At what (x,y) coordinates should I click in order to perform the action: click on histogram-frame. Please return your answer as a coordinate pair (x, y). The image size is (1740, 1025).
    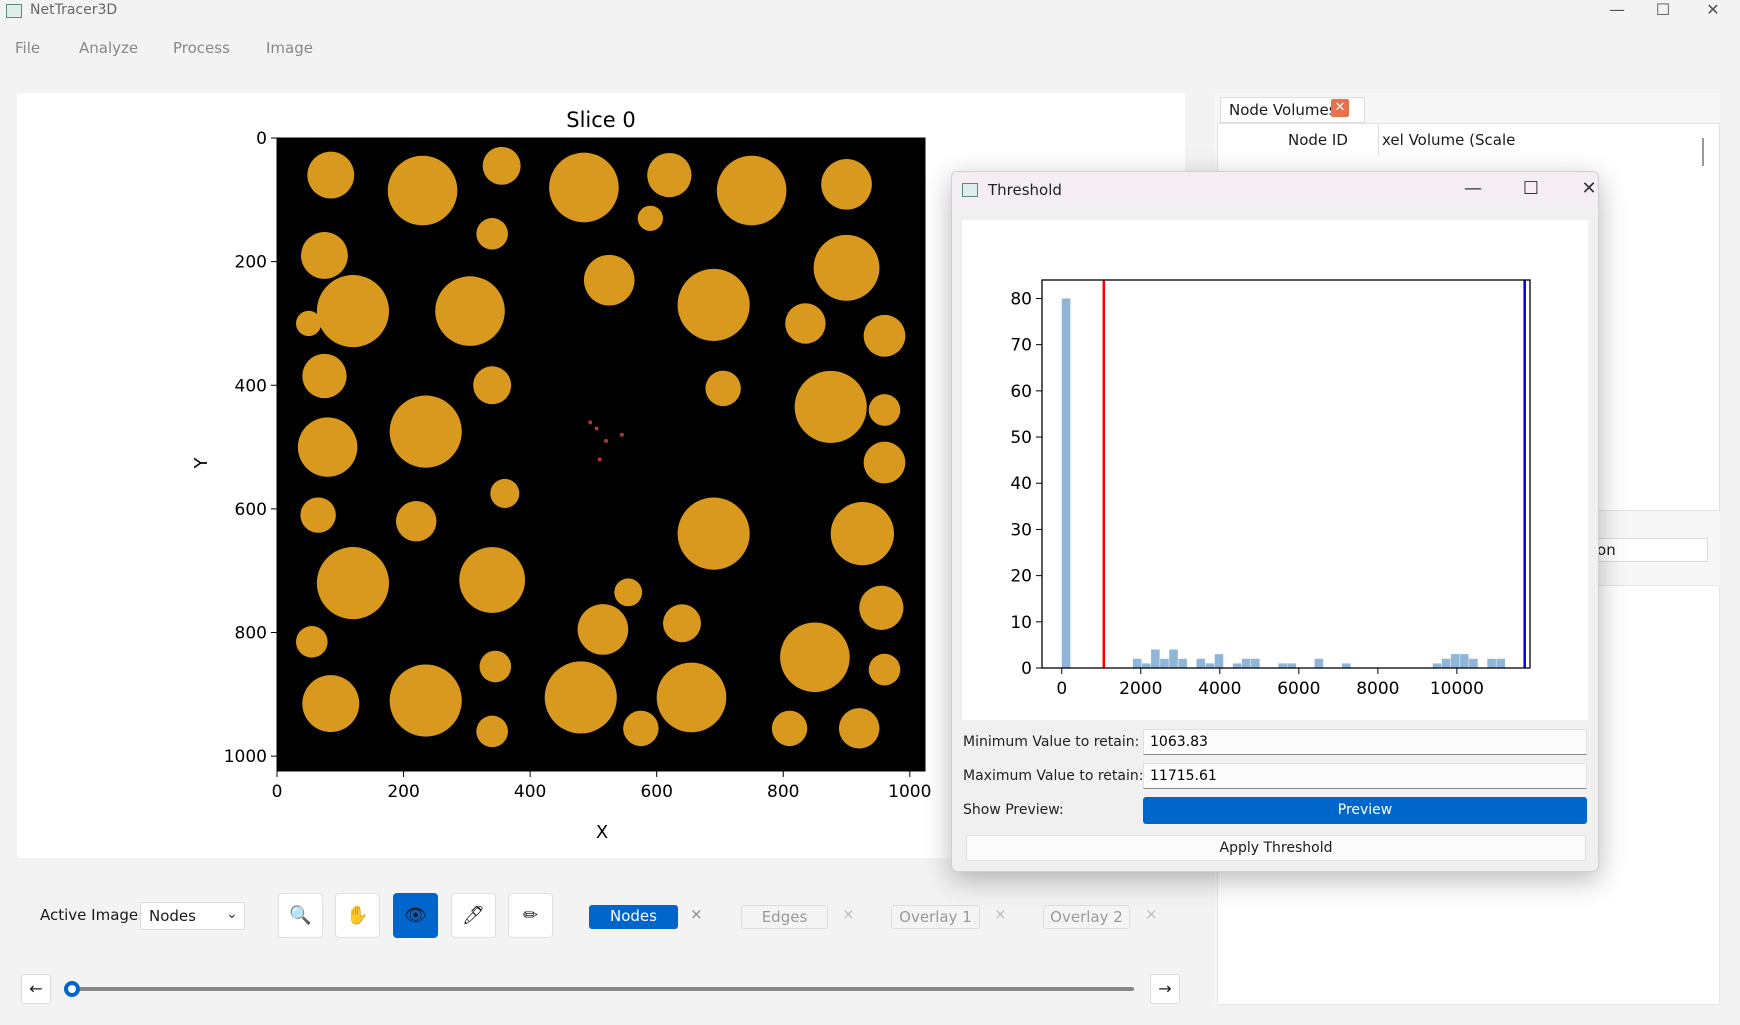
    Looking at the image, I should click on (1286, 474).